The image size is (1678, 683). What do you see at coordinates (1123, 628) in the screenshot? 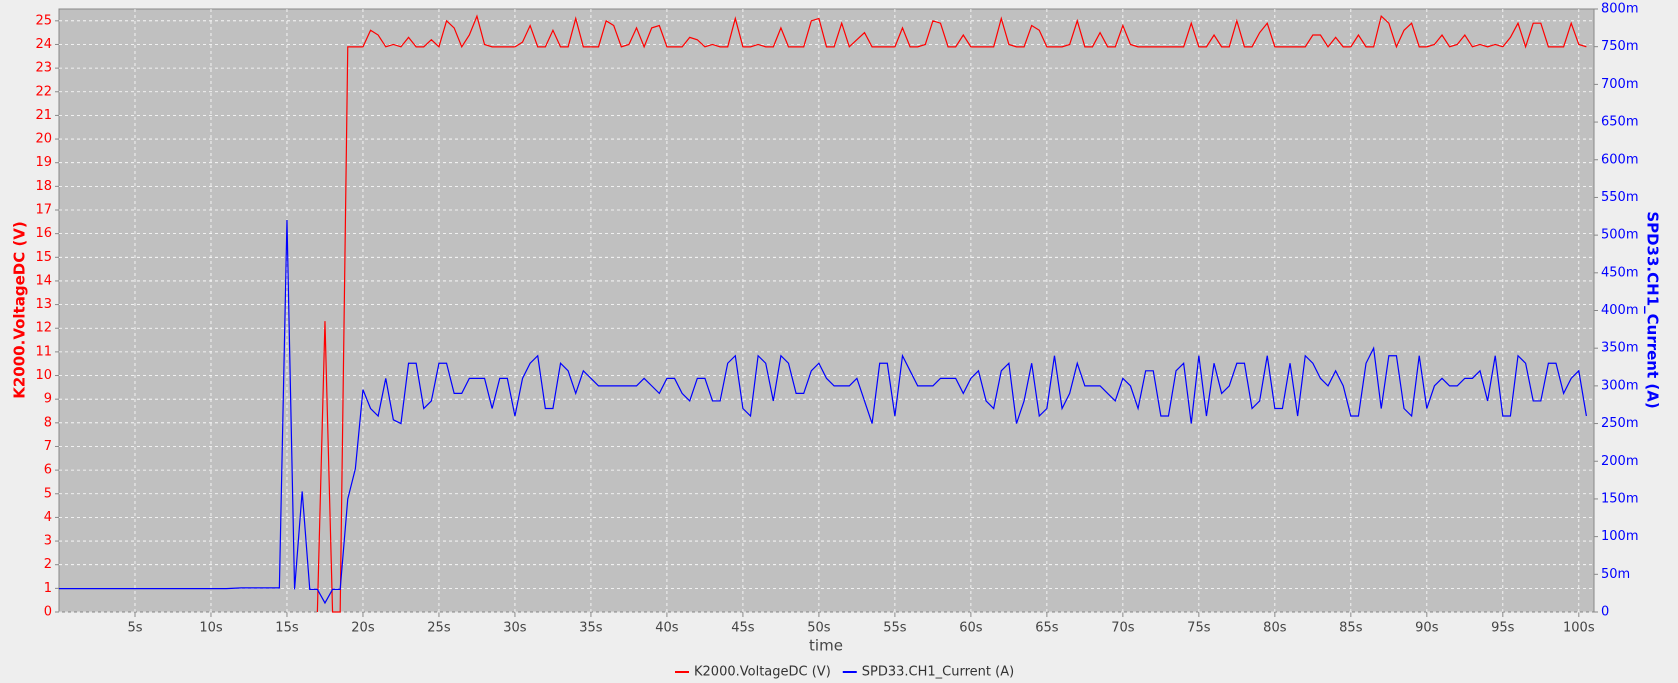
I see `x-tick-label: 70s` at bounding box center [1123, 628].